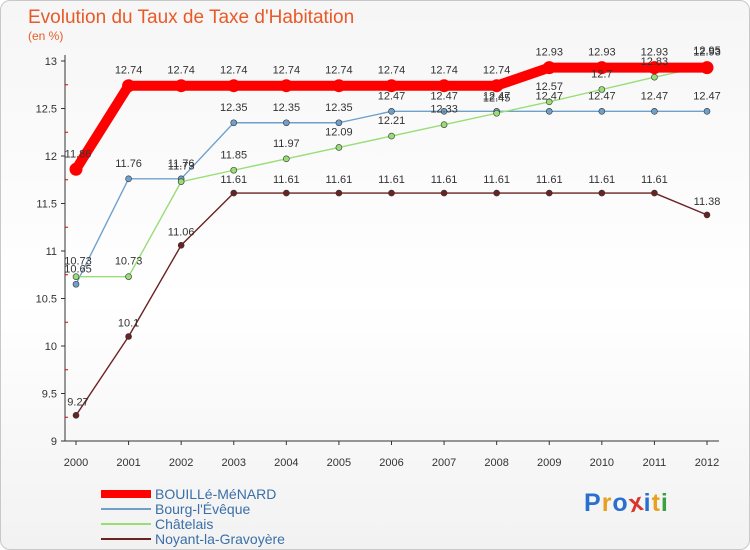  I want to click on logo-letter: i, so click(664, 503).